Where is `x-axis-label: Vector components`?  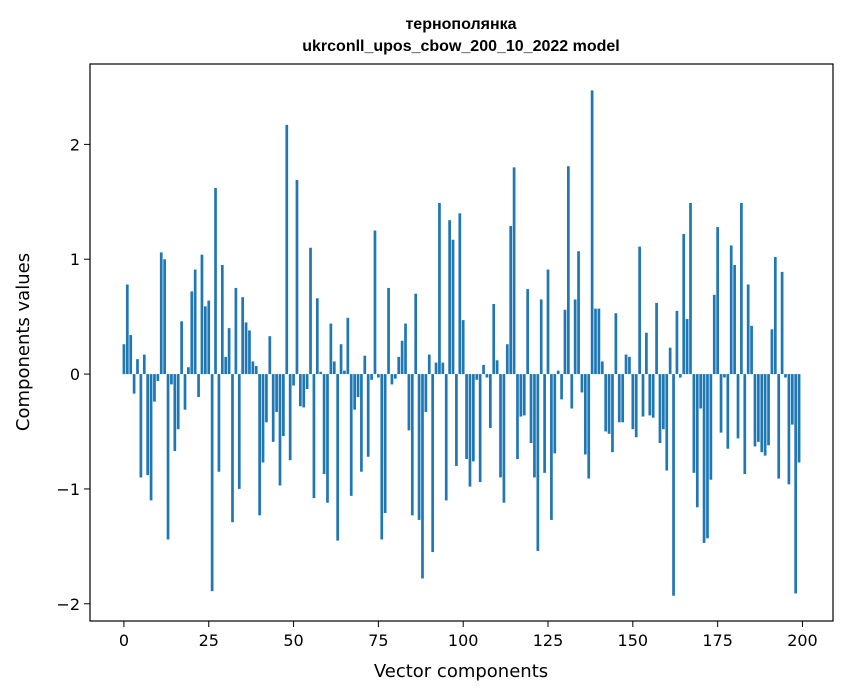
x-axis-label: Vector components is located at coordinates (461, 671).